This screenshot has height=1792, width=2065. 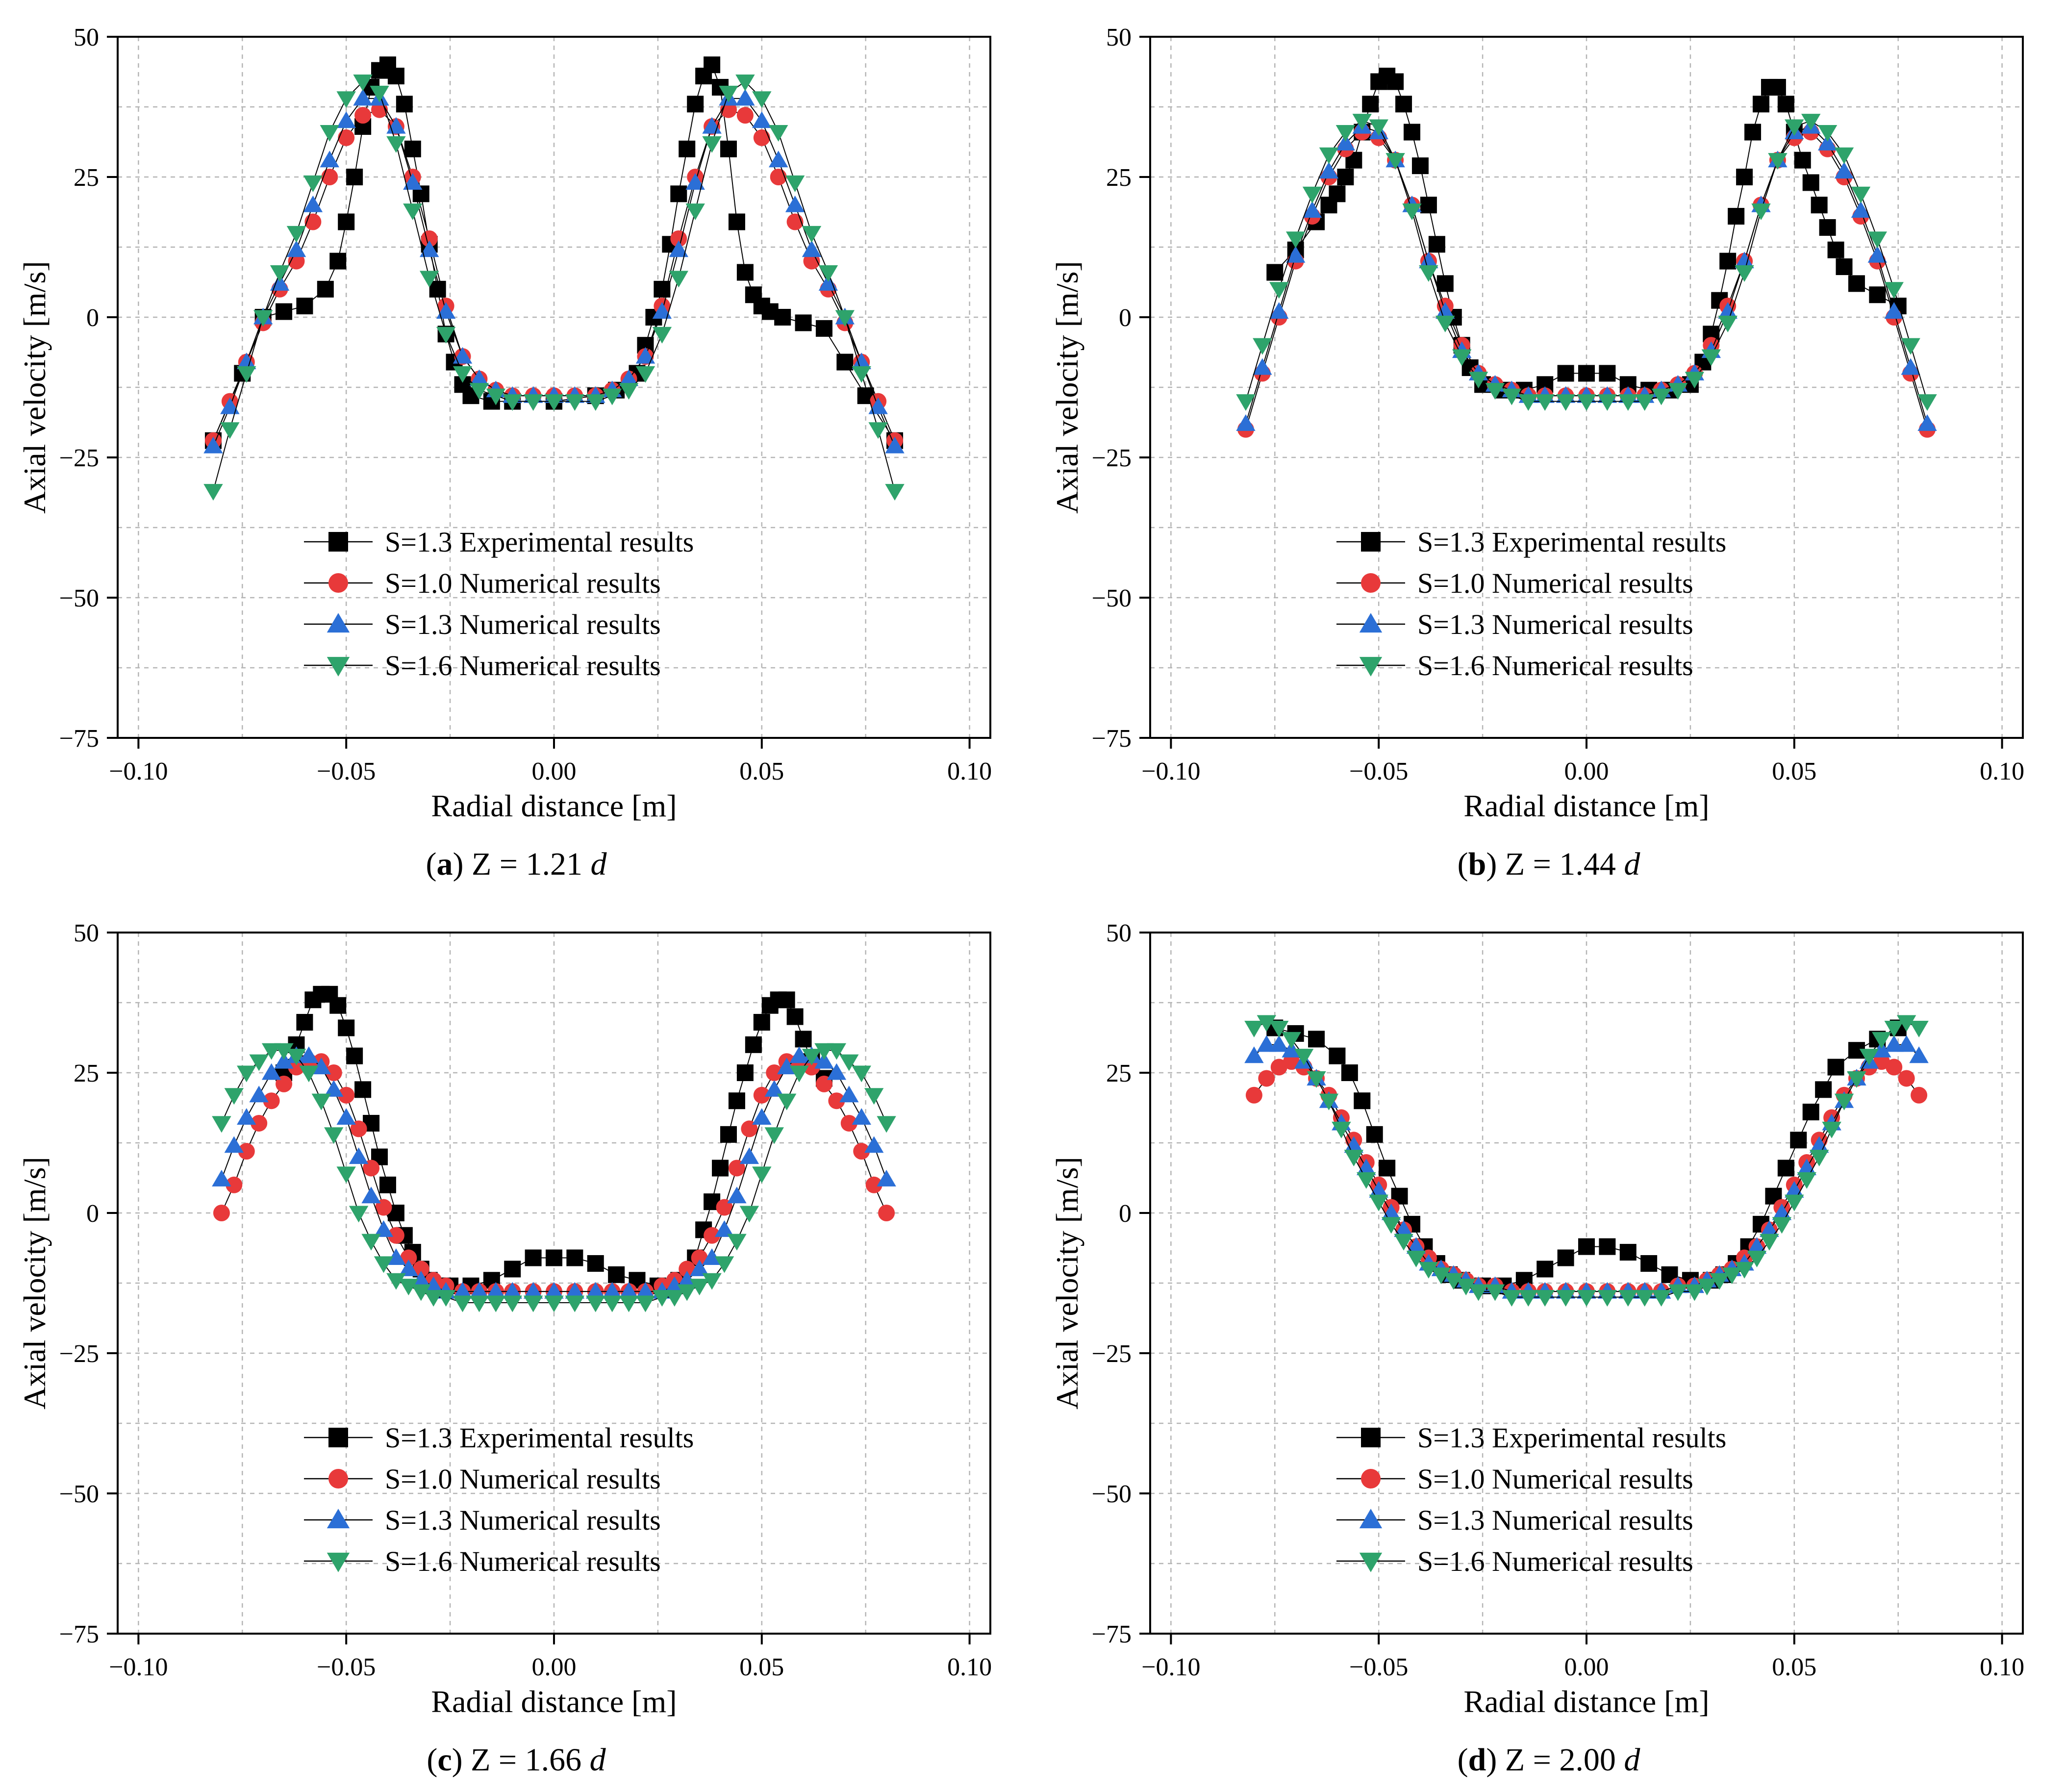 I want to click on caption-d: (d) Z = 2.00 d, so click(x=1548, y=1760).